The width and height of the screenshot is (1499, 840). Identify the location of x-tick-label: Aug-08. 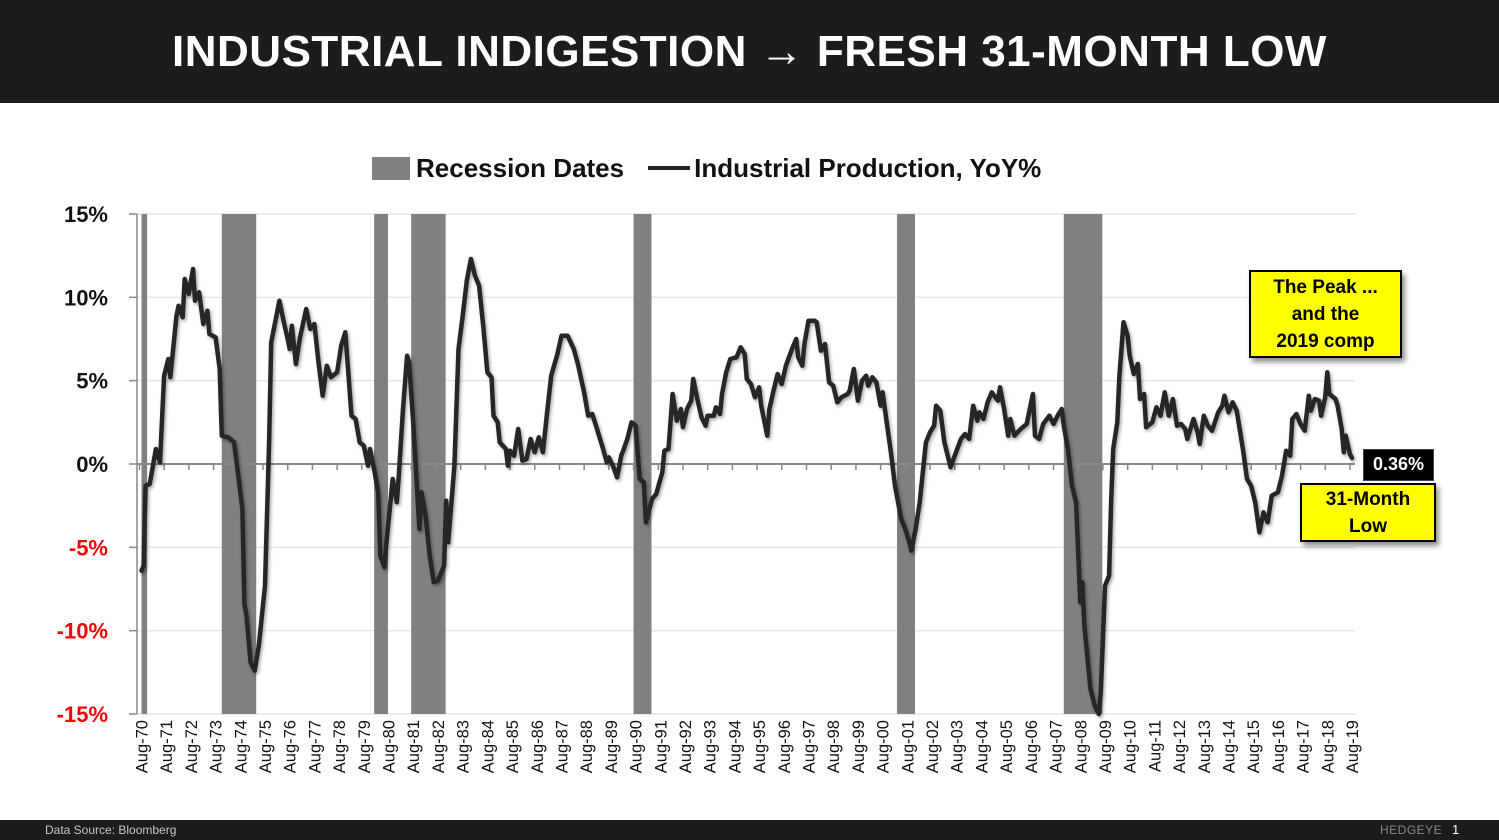
(1081, 746).